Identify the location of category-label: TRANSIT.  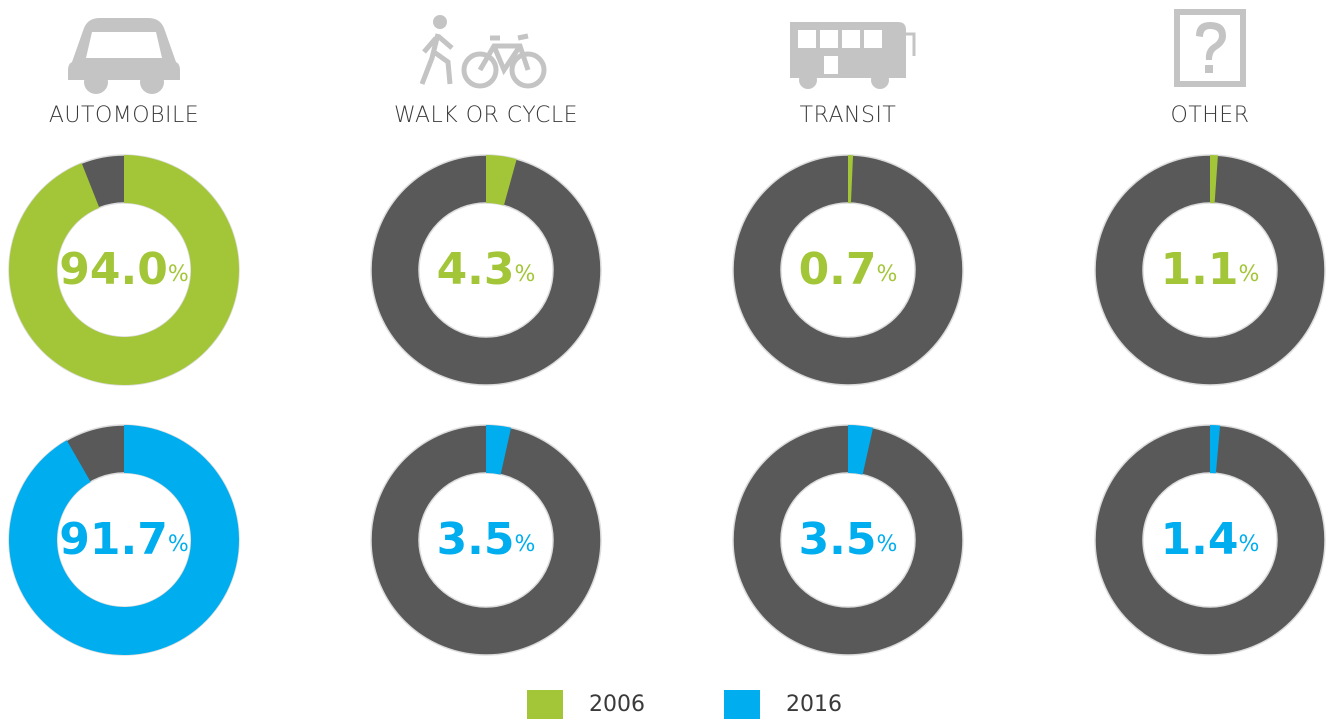
(848, 115).